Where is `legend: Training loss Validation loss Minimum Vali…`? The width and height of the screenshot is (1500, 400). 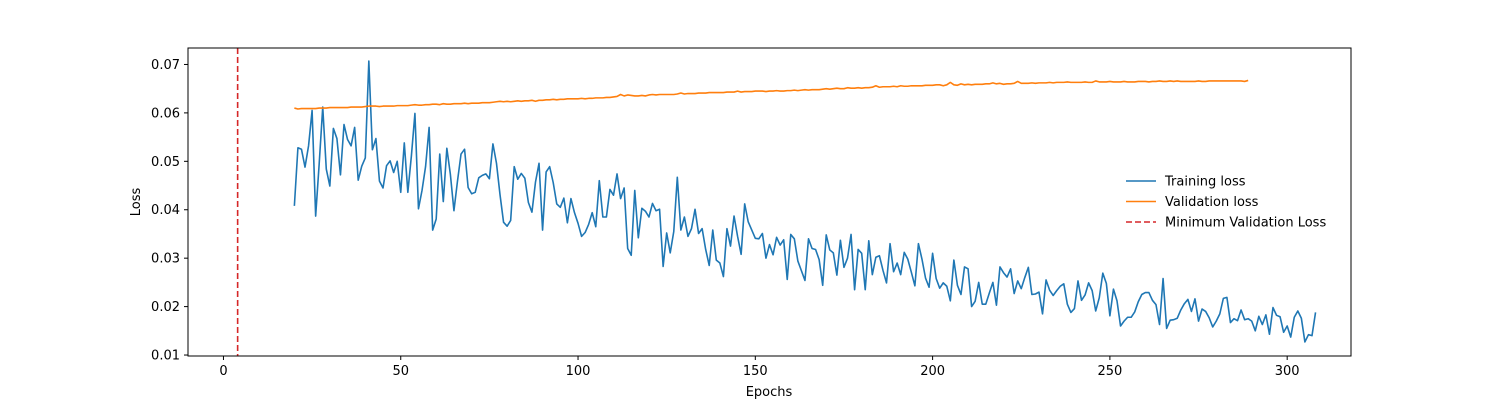 legend: Training loss Validation loss Minimum Vali… is located at coordinates (1226, 203).